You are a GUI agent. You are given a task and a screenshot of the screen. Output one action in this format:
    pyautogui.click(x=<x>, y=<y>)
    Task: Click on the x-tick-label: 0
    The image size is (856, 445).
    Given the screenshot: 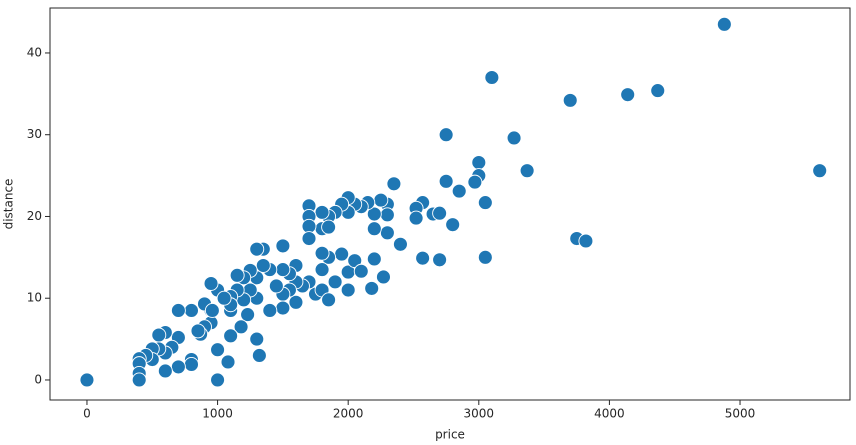 What is the action you would take?
    pyautogui.click(x=87, y=414)
    